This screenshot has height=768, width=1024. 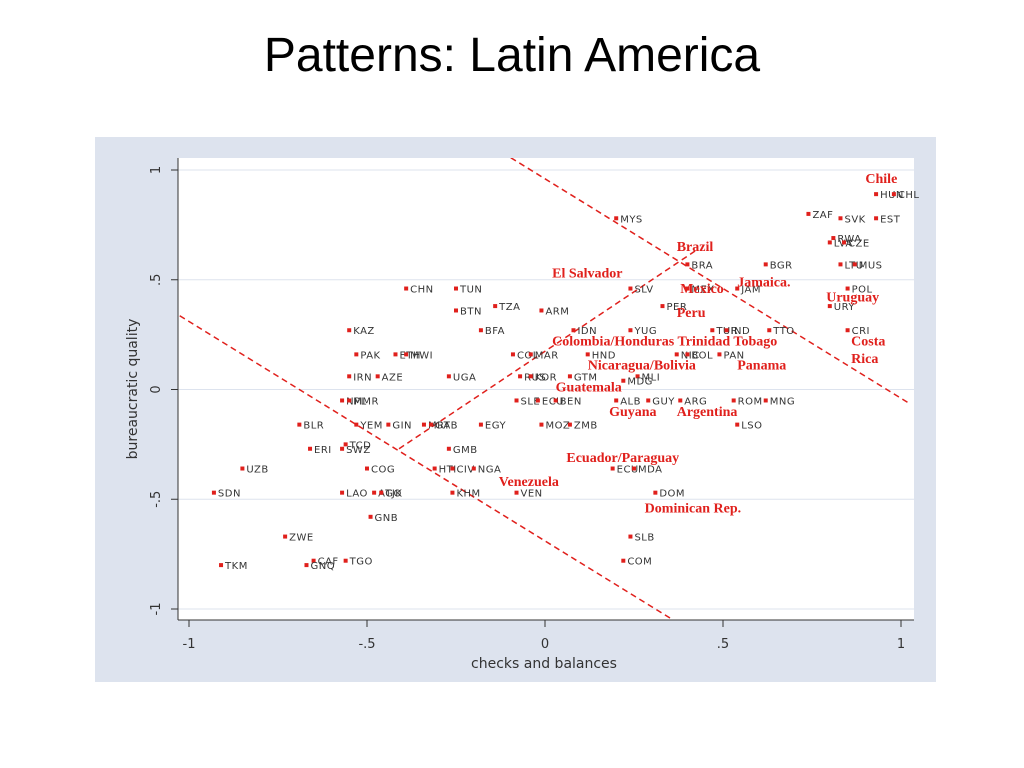 What do you see at coordinates (693, 508) in the screenshot?
I see `country-annotation: Dominican Rep.` at bounding box center [693, 508].